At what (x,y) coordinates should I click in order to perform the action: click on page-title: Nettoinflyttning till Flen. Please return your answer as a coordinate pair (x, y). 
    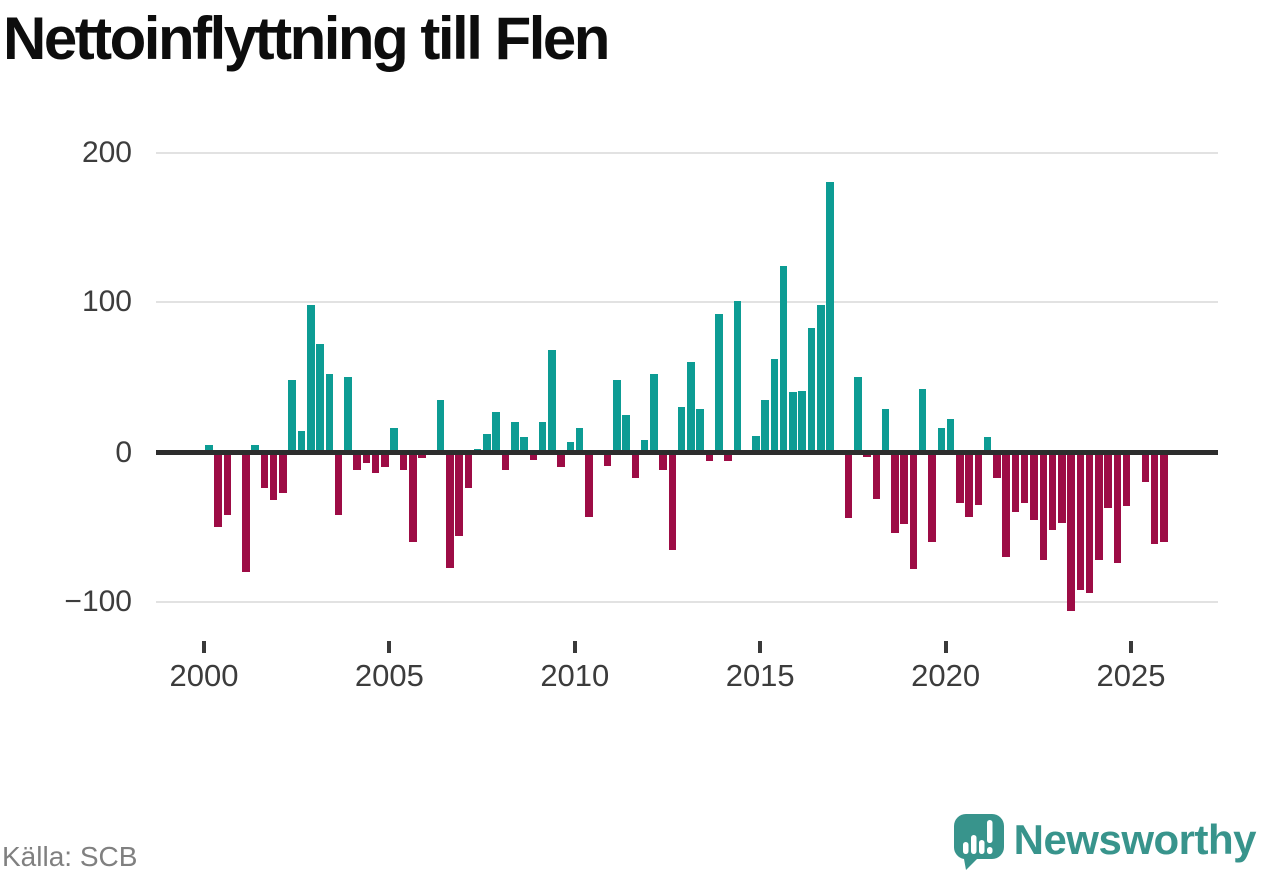
    Looking at the image, I should click on (306, 38).